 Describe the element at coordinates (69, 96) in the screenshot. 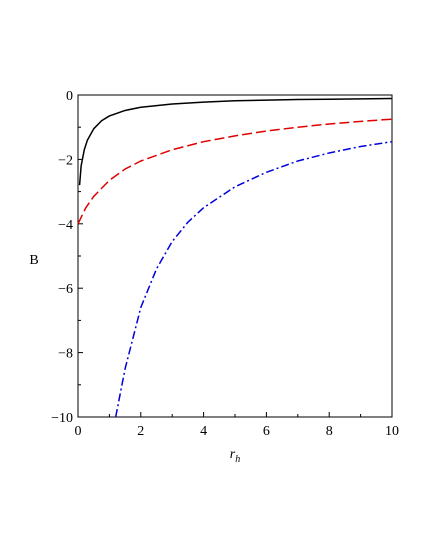

I see `y-tick-label: 0` at that location.